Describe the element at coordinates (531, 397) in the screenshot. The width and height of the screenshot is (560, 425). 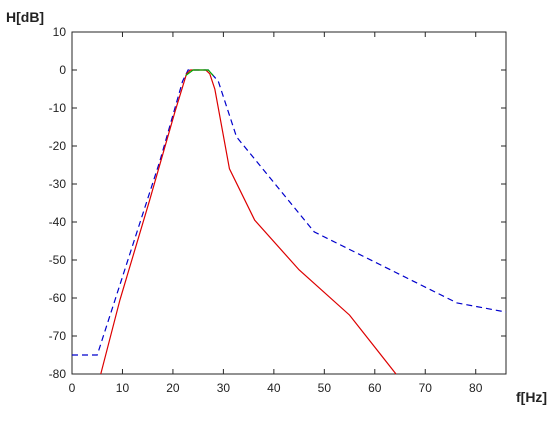
I see `x-axis-label: f[Hz]` at that location.